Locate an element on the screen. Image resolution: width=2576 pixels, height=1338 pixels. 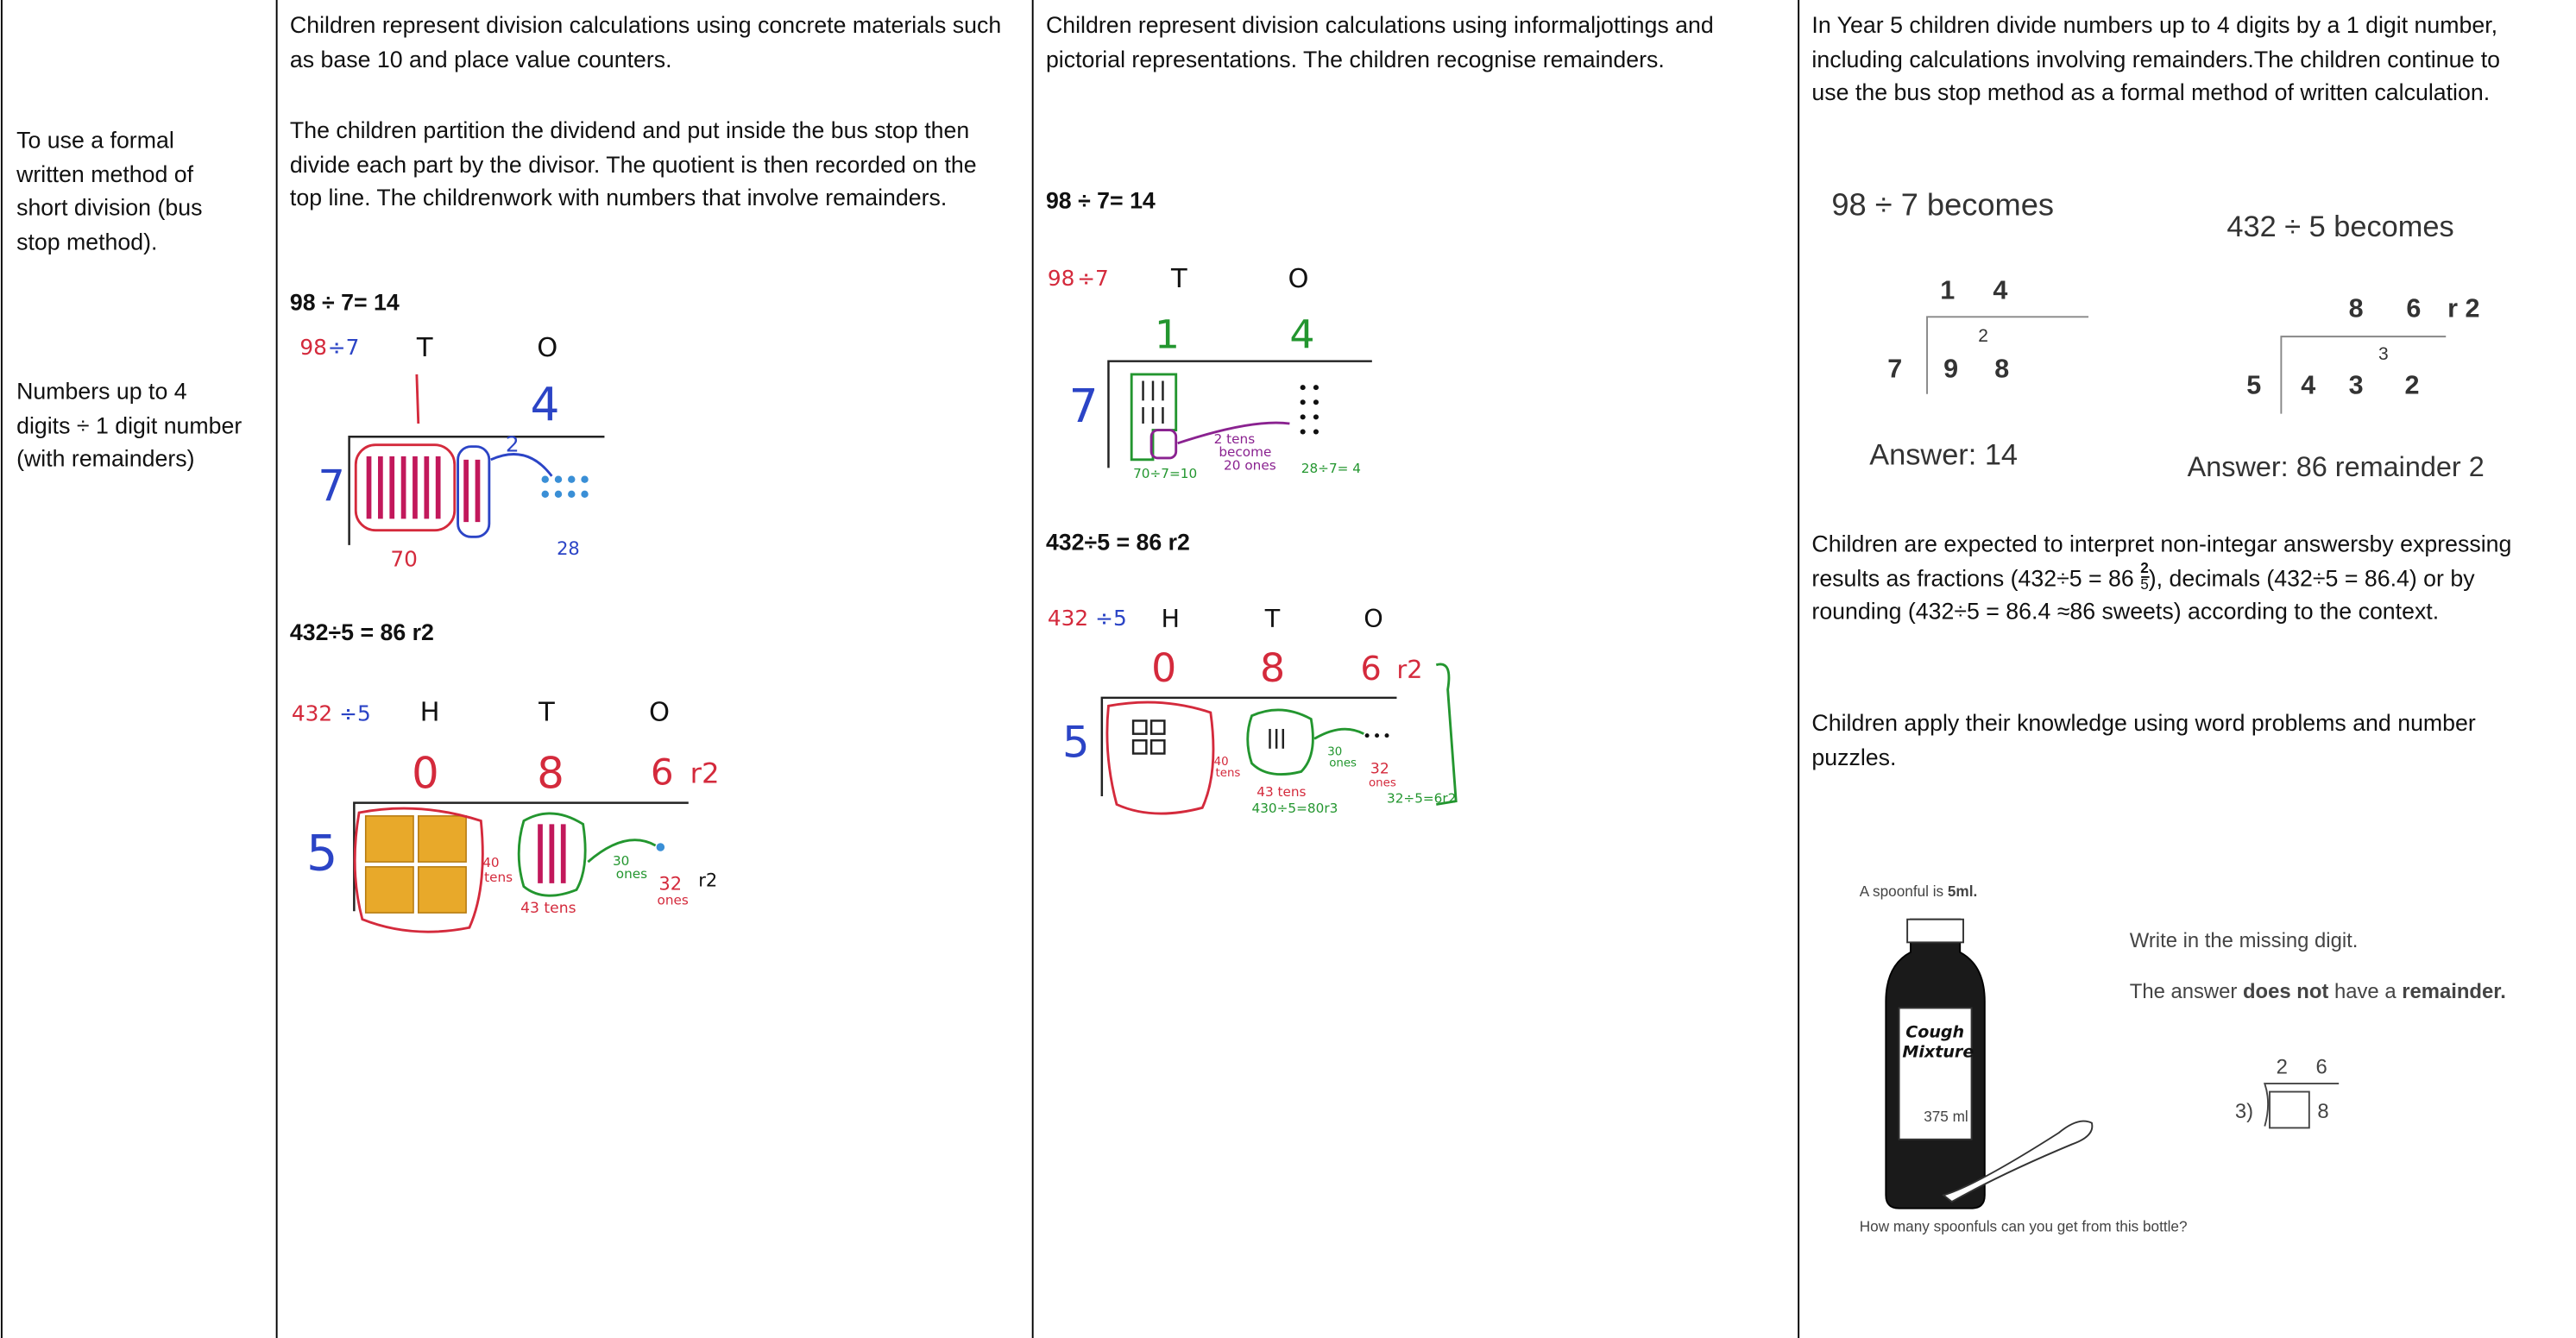
label: 32 is located at coordinates (1379, 768).